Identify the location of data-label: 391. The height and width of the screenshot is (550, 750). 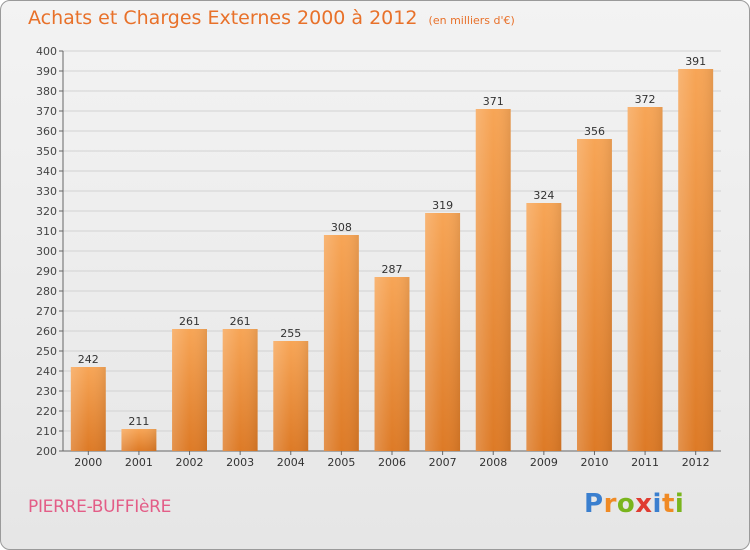
(695, 61).